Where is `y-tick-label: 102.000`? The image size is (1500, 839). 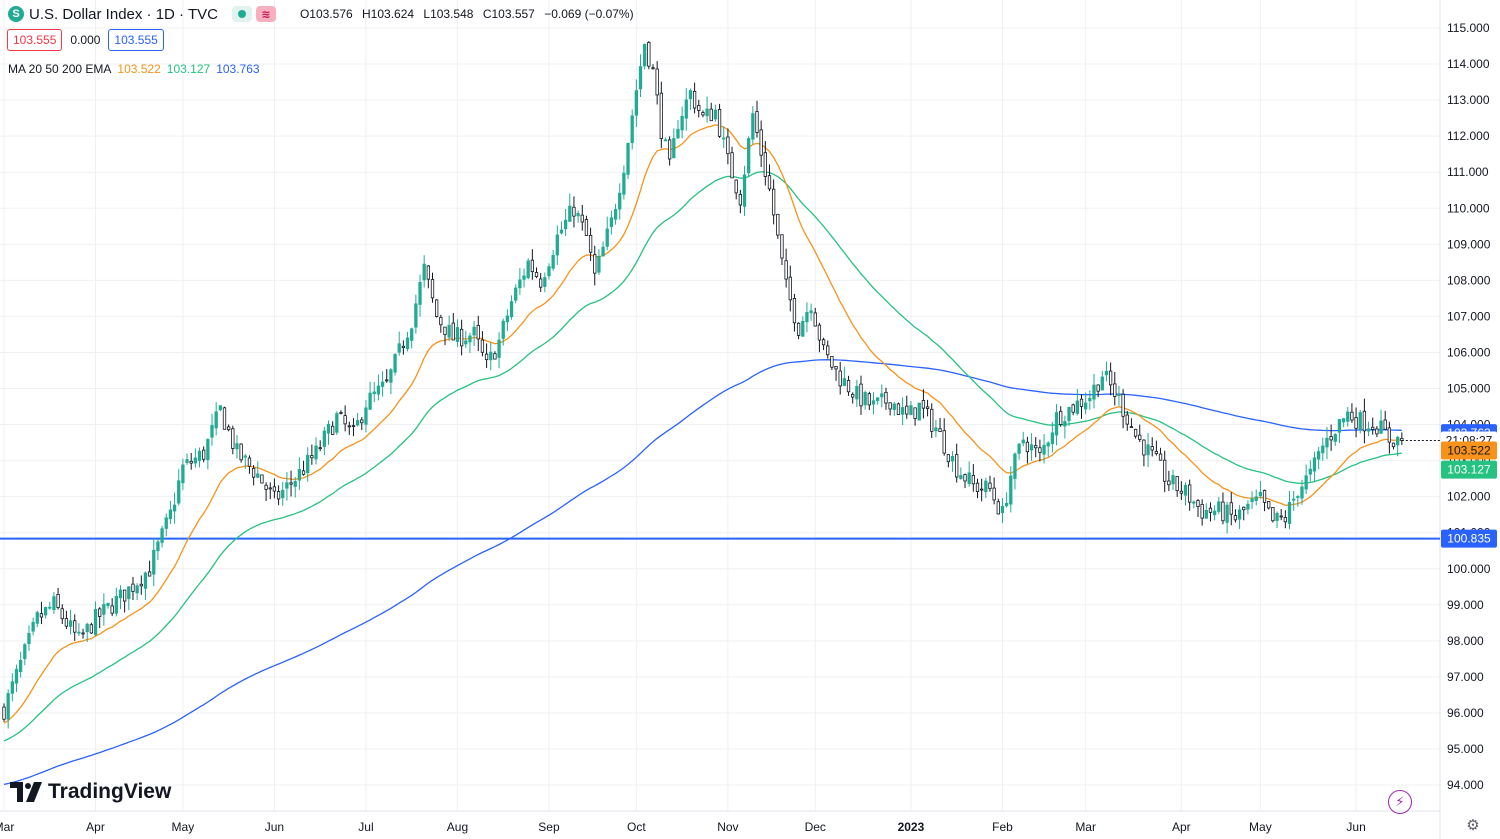 y-tick-label: 102.000 is located at coordinates (1469, 497).